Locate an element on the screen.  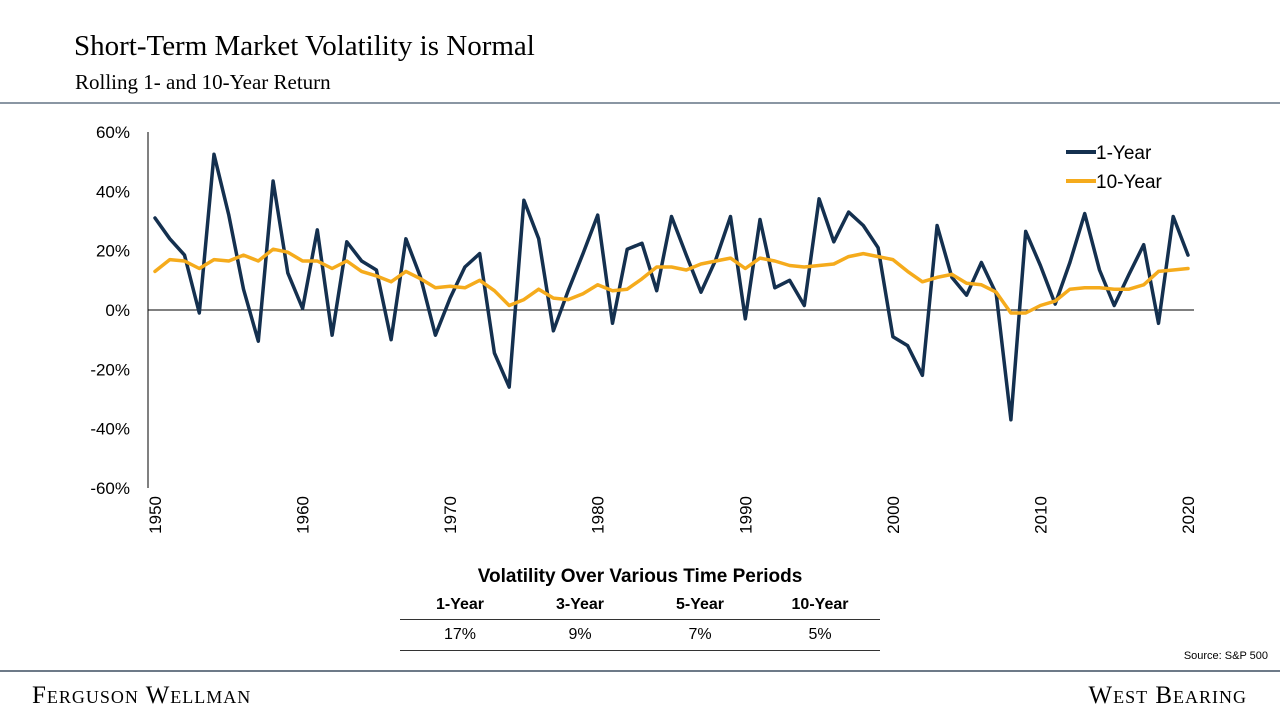
x-tick-label: 2010 is located at coordinates (1040, 515).